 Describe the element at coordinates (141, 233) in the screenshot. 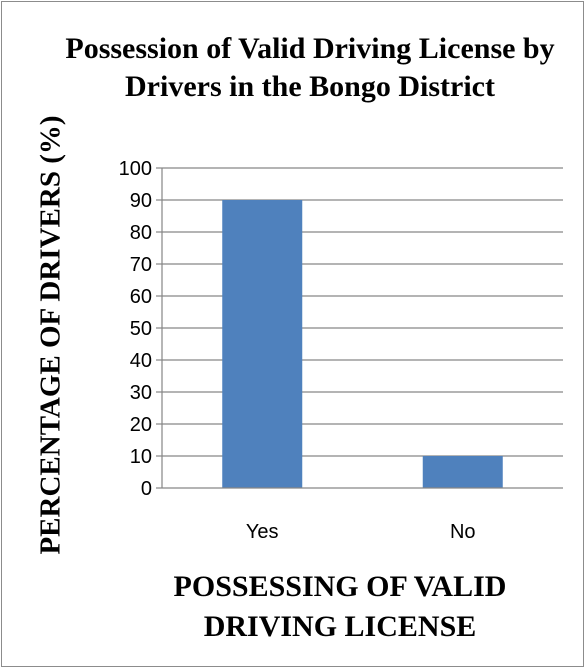

I see `y-tick-label: 80` at that location.